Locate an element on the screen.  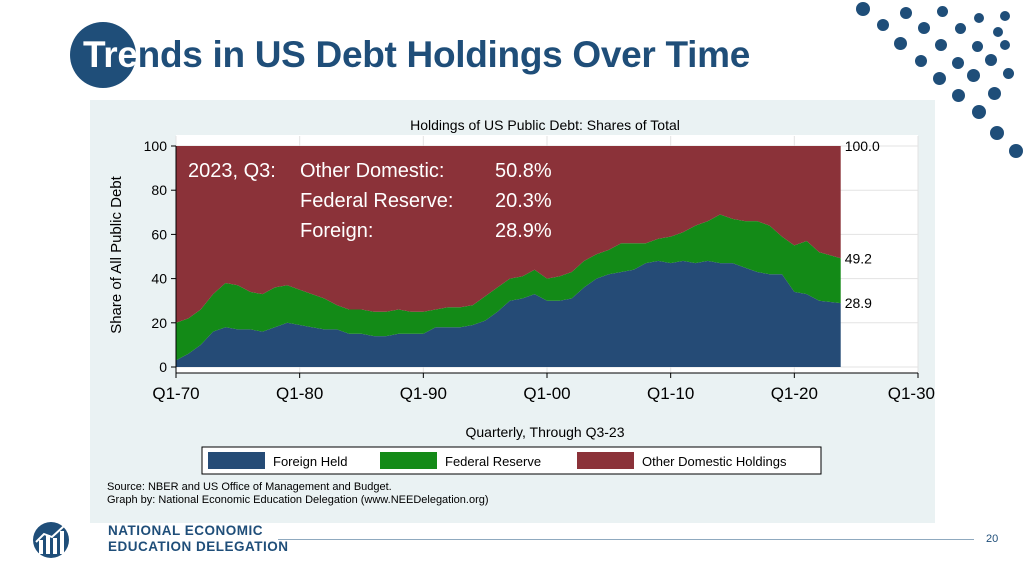
x-tick-label: Q1-20 is located at coordinates (794, 393).